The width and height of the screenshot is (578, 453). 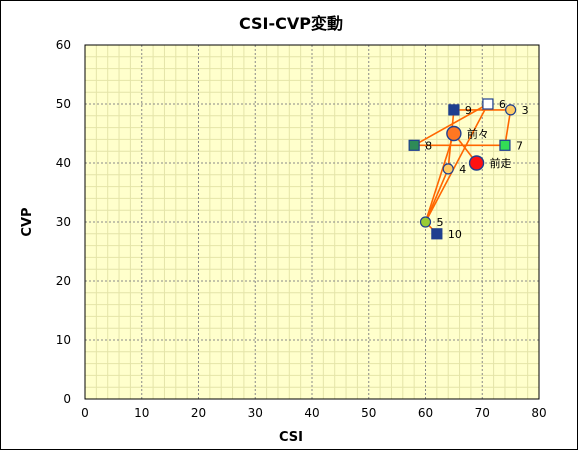 I want to click on x-tick-label: 60, so click(x=425, y=413).